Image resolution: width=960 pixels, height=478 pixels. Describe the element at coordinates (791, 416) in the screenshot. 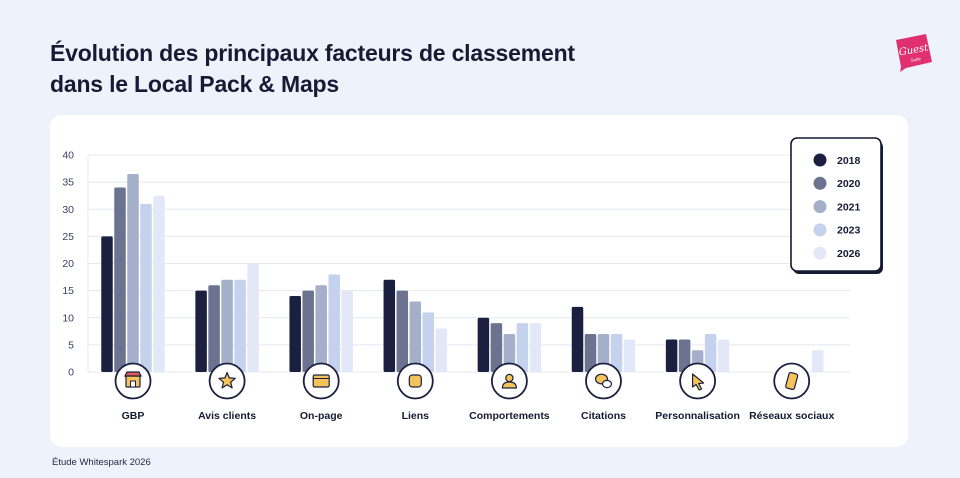

I see `x-tick-label: Réseaux sociaux` at that location.